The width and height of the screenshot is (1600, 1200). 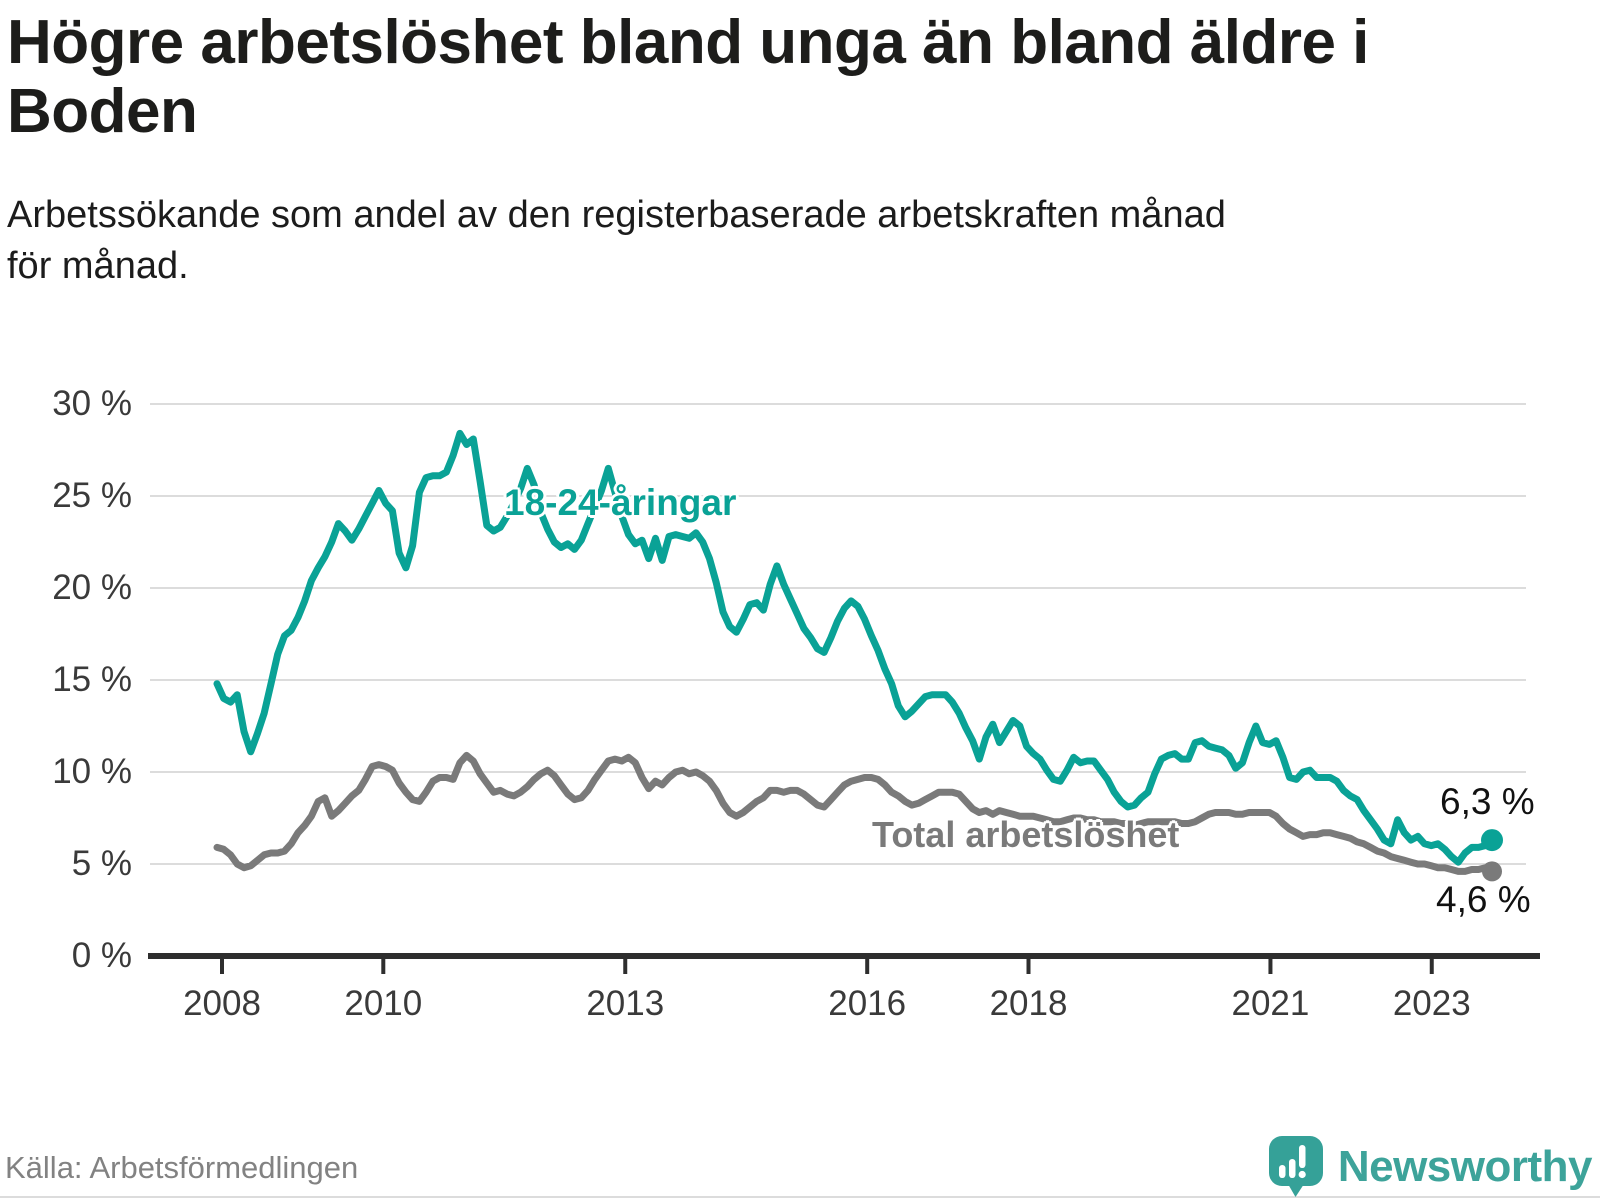 I want to click on series-line-total, so click(x=854, y=813).